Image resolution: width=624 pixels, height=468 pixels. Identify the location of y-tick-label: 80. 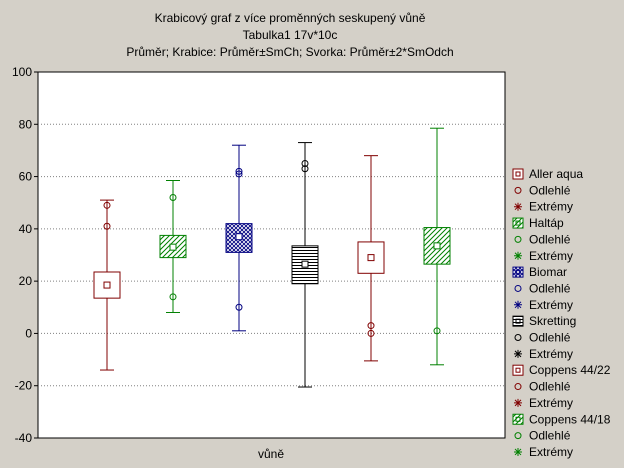
(26, 124).